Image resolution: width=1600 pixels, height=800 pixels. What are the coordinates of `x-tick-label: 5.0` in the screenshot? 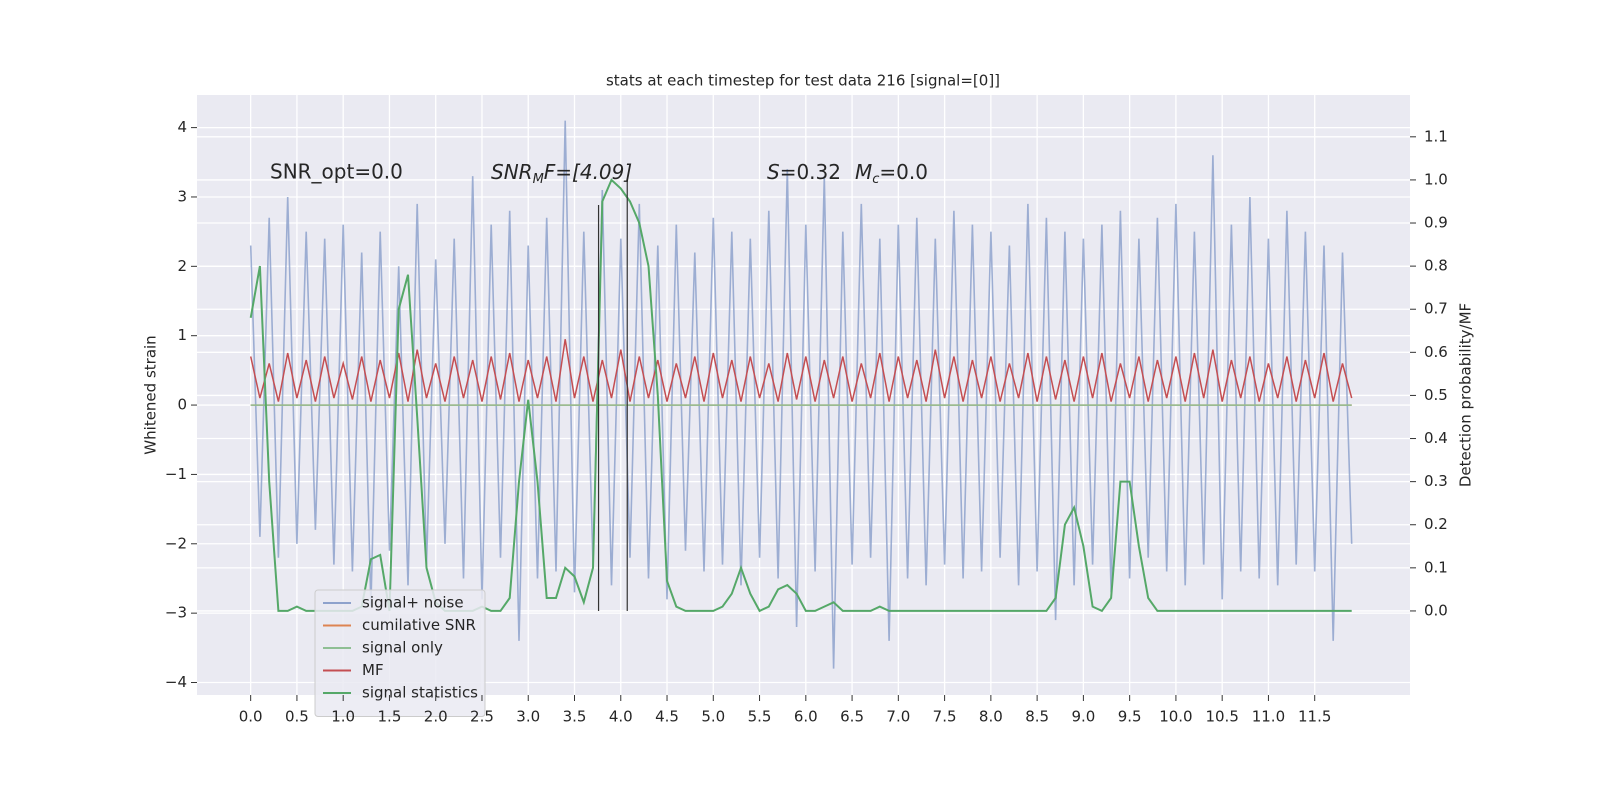 It's located at (713, 717).